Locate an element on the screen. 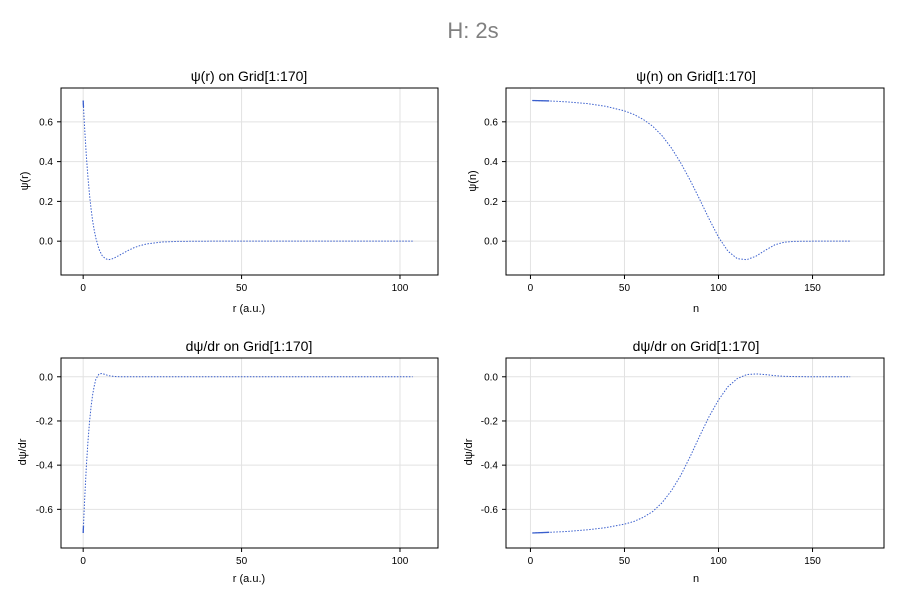 The height and width of the screenshot is (600, 900). figure-suptitle: H: 2s is located at coordinates (472, 30).